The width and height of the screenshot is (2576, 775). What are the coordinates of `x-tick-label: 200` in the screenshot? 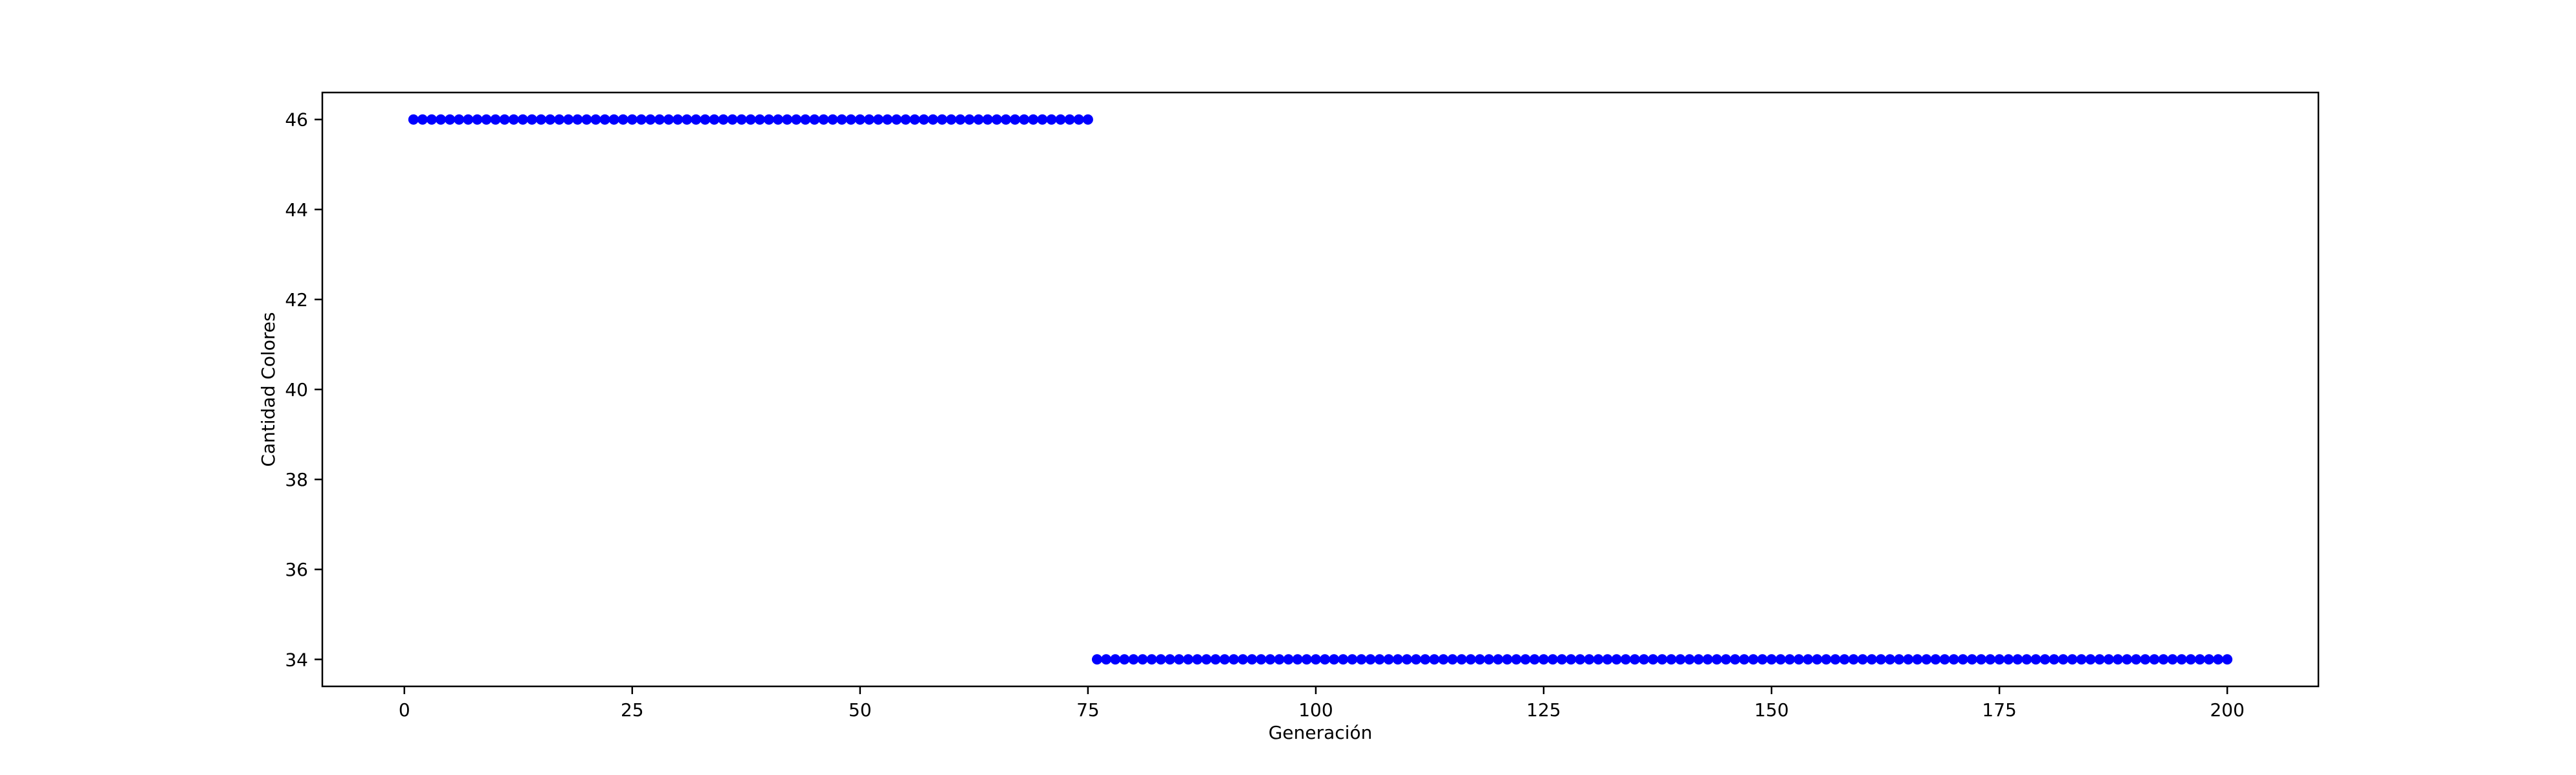 It's located at (2227, 710).